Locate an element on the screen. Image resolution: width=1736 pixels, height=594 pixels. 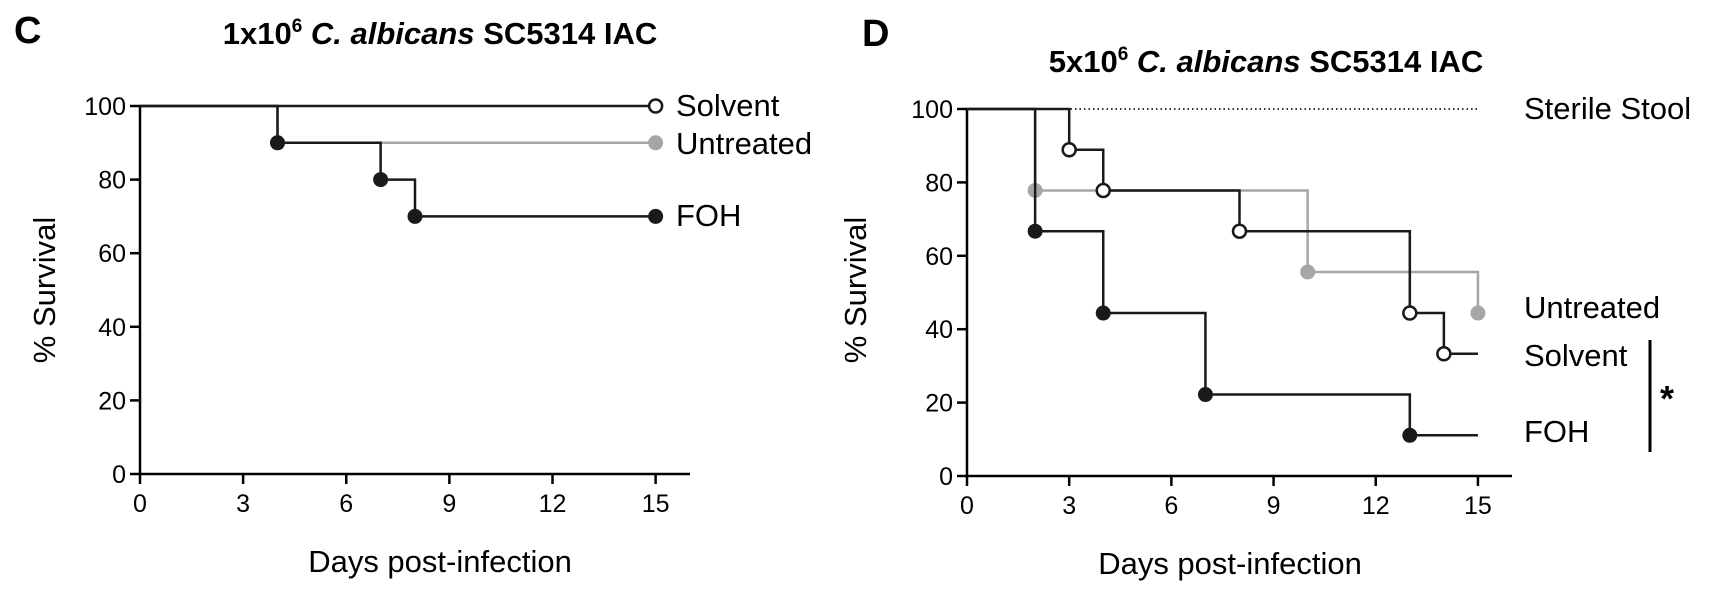
panel-d-title-species: C. albicans is located at coordinates (1219, 61).